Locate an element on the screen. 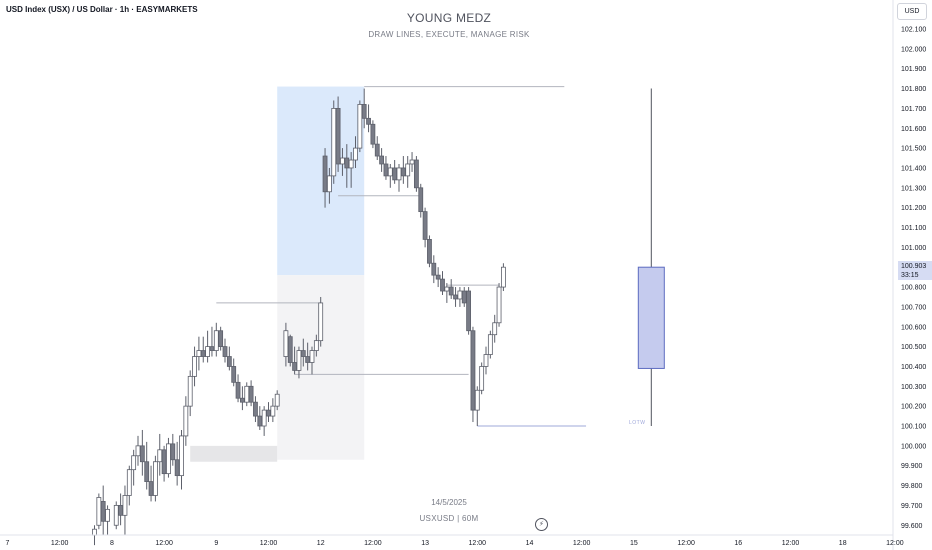  price-tick-label: 100.600 is located at coordinates (913, 327).